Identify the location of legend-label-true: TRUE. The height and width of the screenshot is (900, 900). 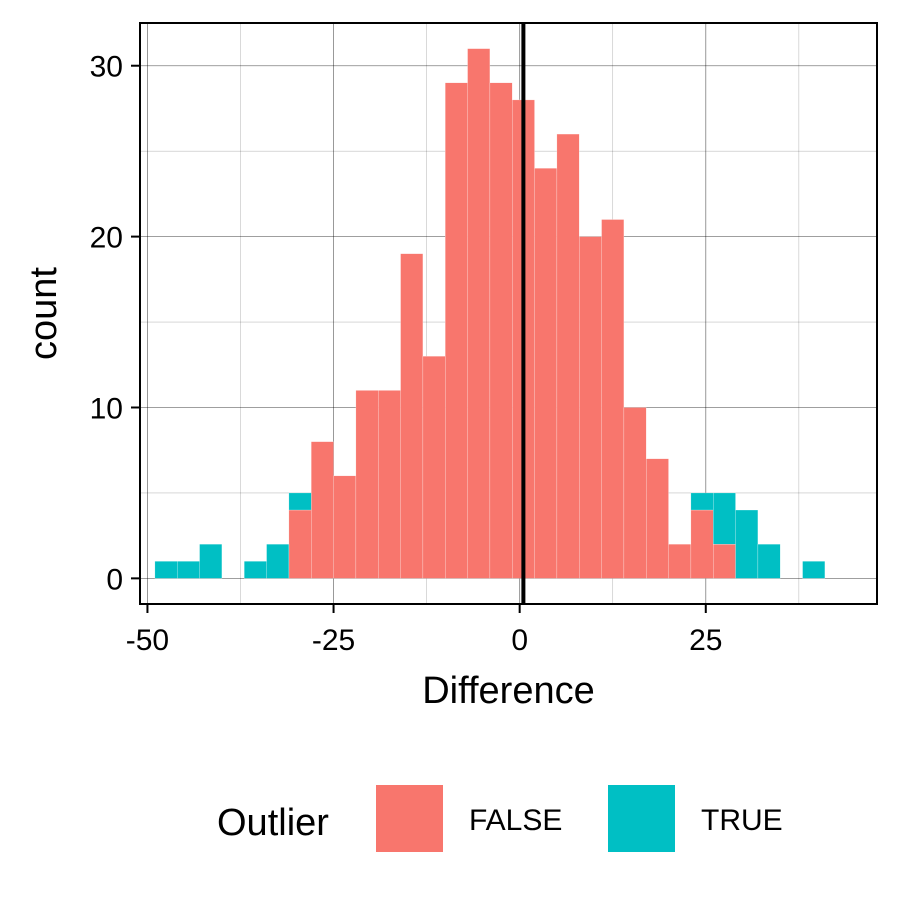
(742, 820).